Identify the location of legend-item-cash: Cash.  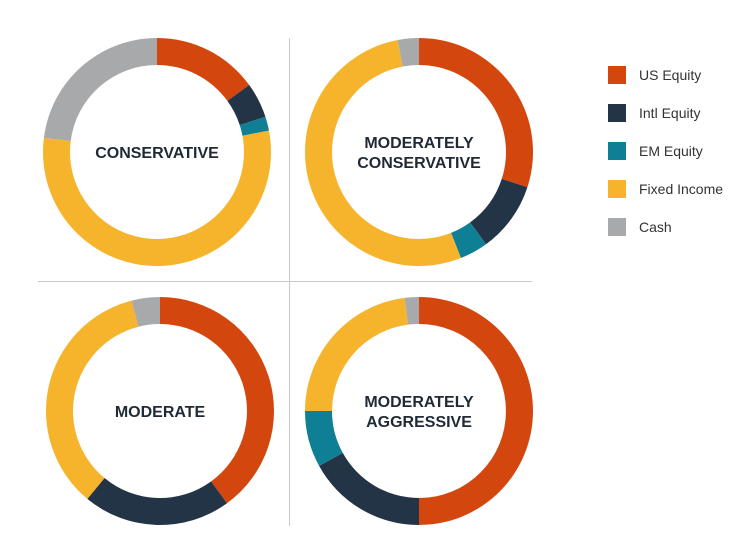
(665, 227).